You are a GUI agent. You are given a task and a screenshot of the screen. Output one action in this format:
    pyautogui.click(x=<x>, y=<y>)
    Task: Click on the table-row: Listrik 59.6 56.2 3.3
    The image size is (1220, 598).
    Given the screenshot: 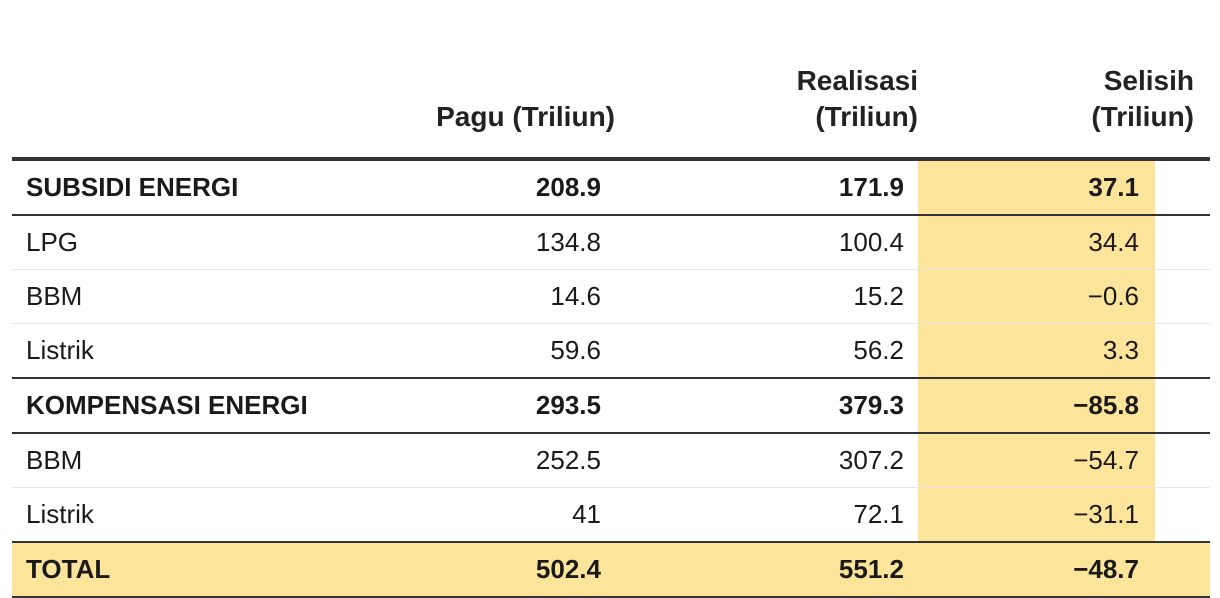 What is the action you would take?
    pyautogui.click(x=611, y=351)
    